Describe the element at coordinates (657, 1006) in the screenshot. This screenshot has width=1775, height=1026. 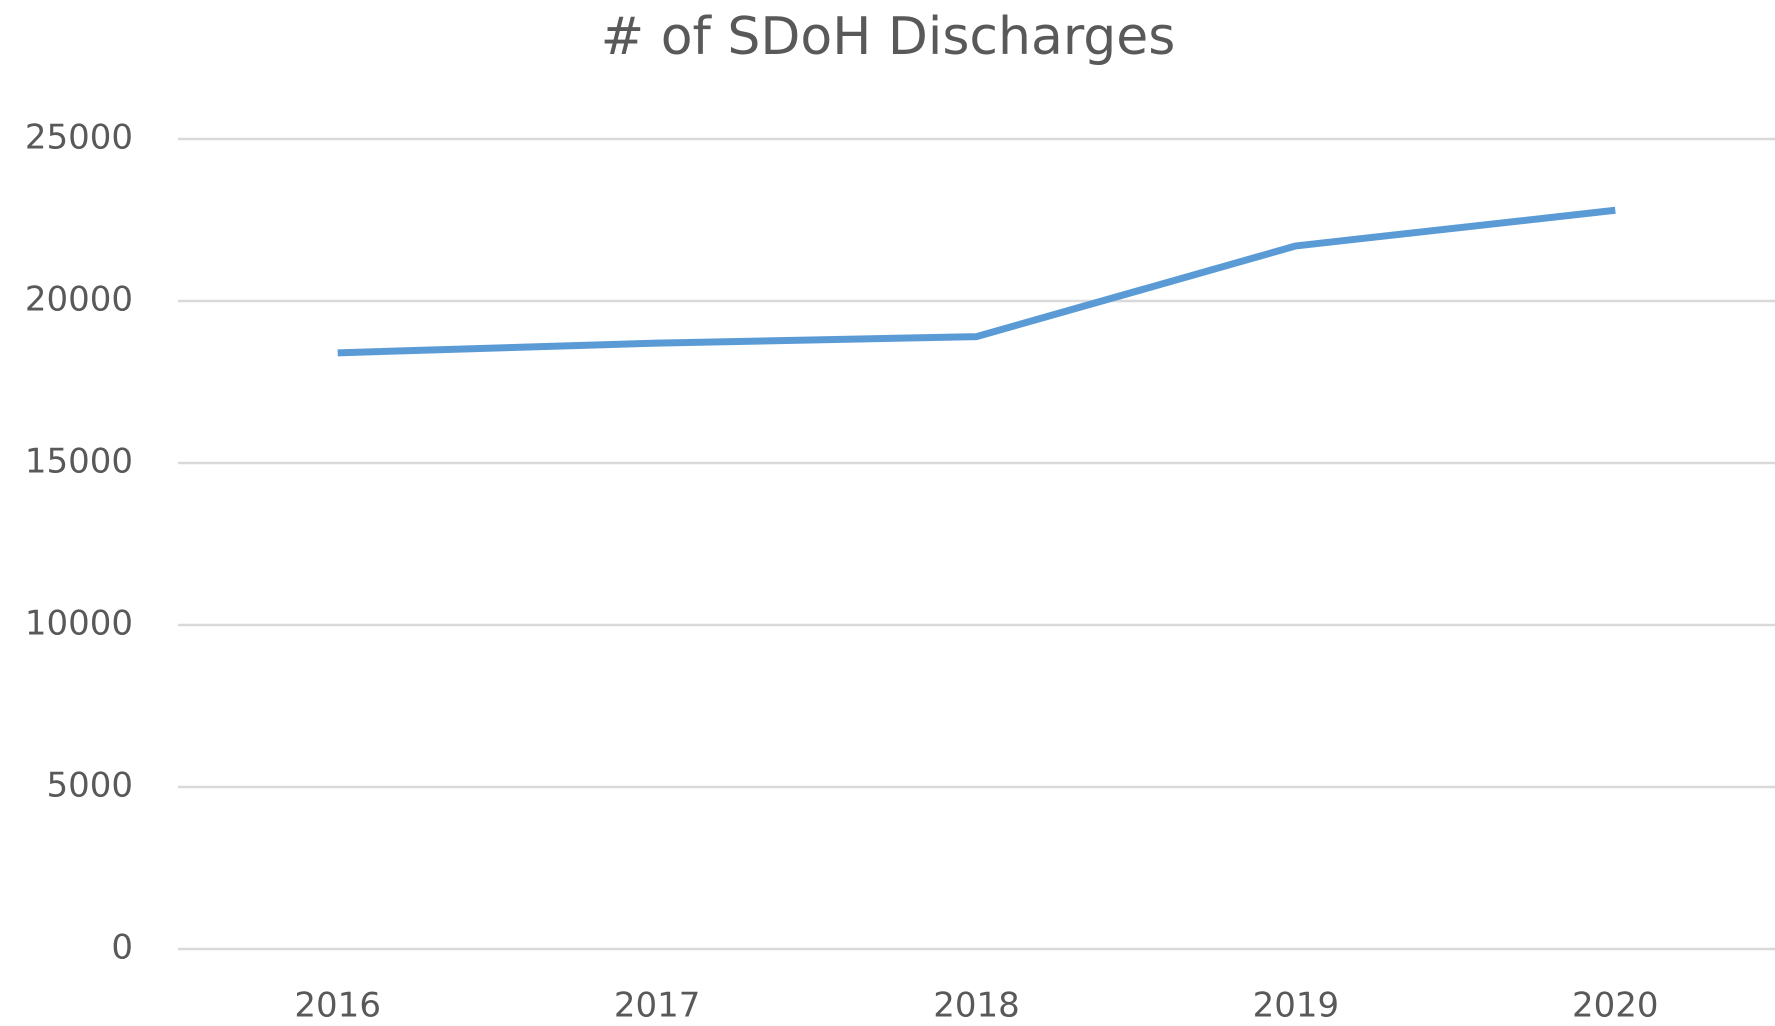
I see `x-tick-label: 2017` at that location.